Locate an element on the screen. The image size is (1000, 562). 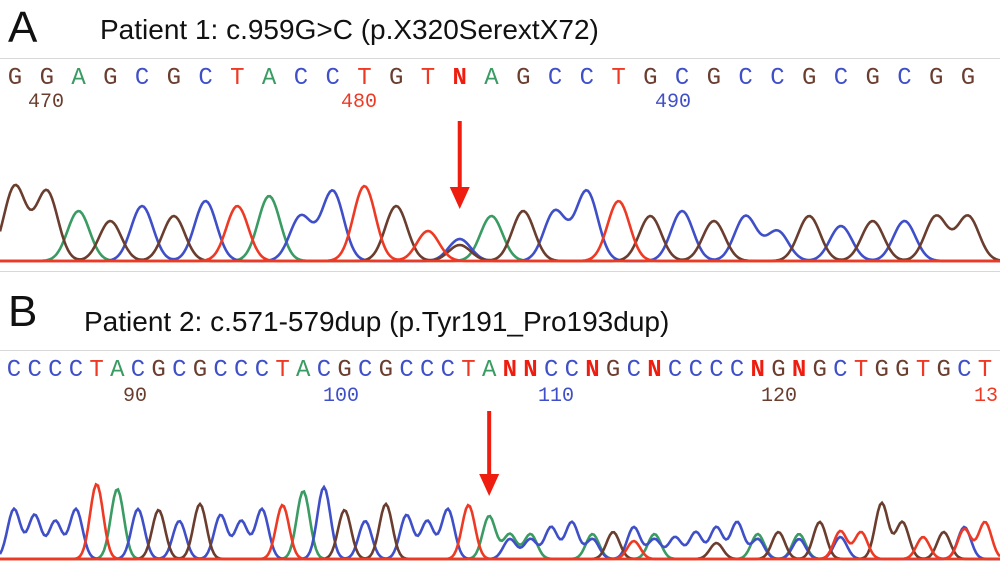
trace-t is located at coordinates (500, 223).